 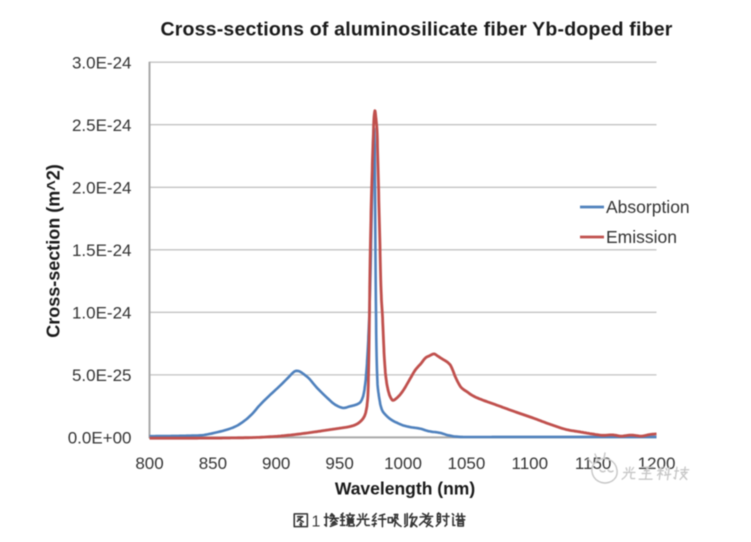 I want to click on svg-text: 1, so click(x=316, y=521).